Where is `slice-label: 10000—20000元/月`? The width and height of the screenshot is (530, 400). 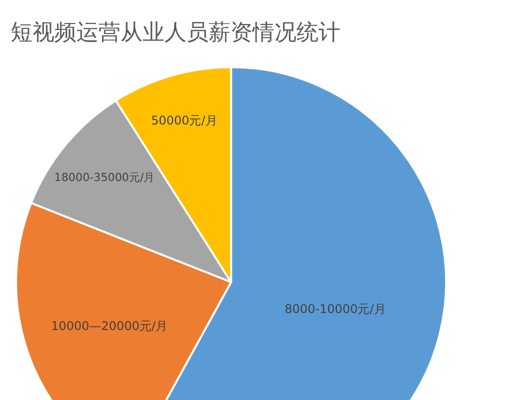
slice-label: 10000—20000元/月 is located at coordinates (109, 325).